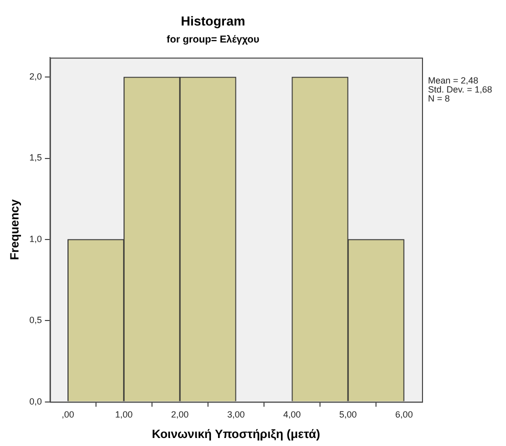 The image size is (506, 446). What do you see at coordinates (35, 77) in the screenshot?
I see `y-tick-label: 2,0` at bounding box center [35, 77].